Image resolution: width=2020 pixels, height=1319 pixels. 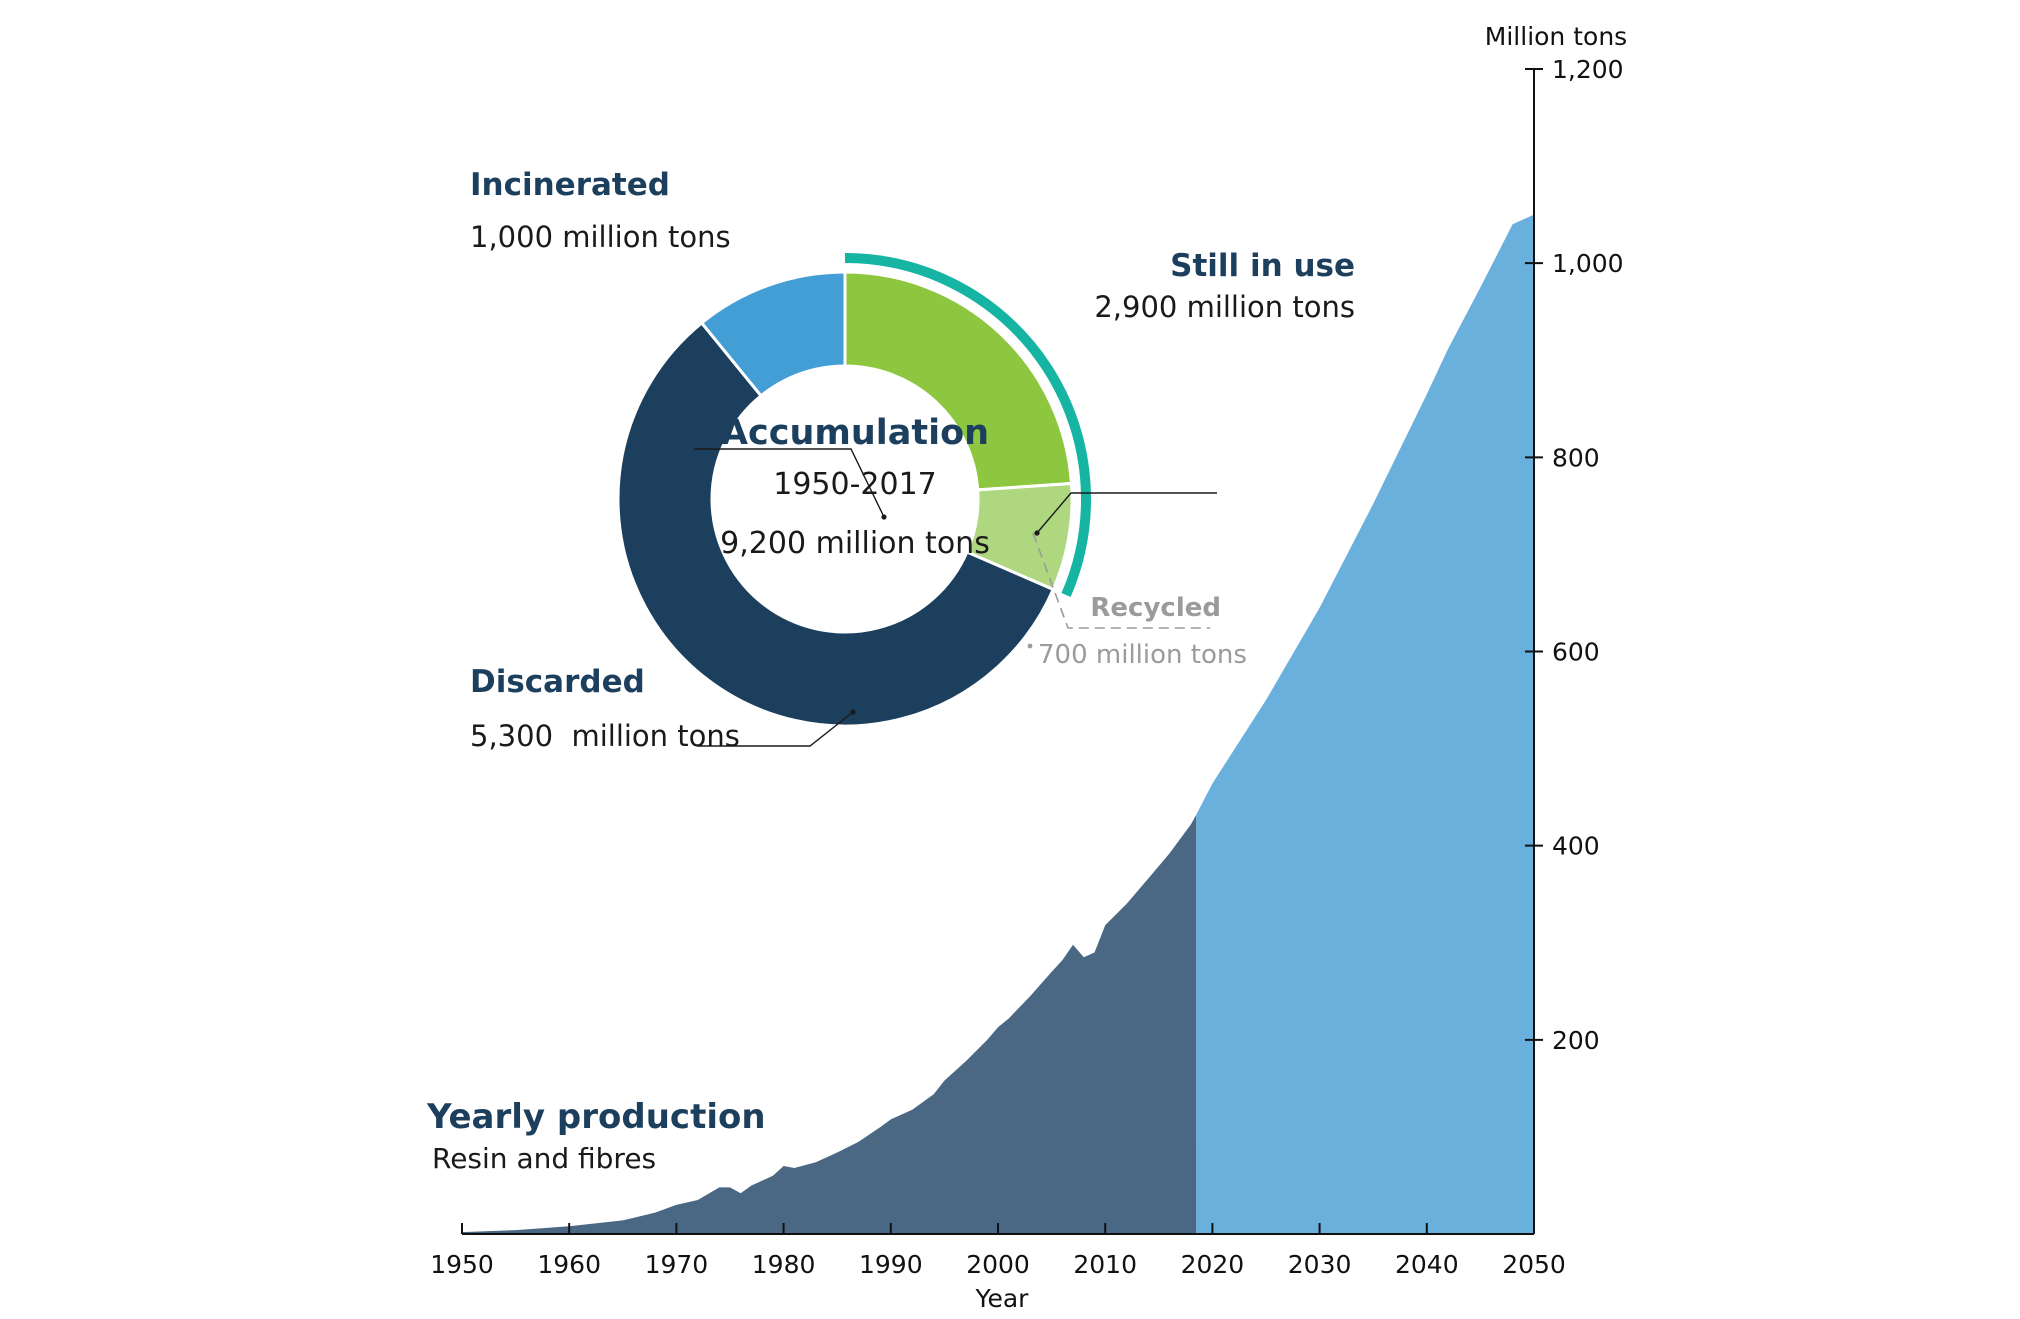 I want to click on leader-lines, so click(x=955, y=597).